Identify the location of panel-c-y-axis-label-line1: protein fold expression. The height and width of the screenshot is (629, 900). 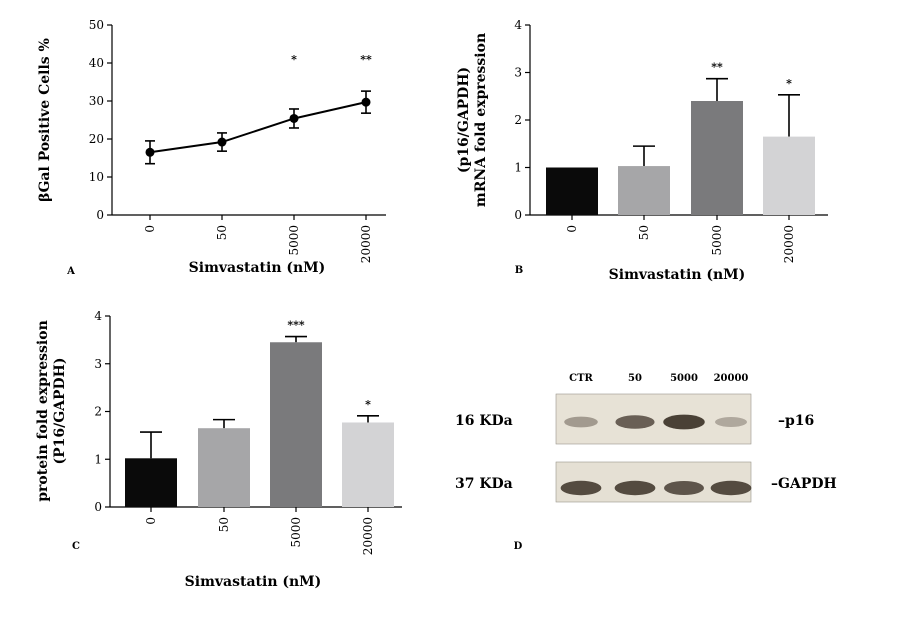
(43, 411).